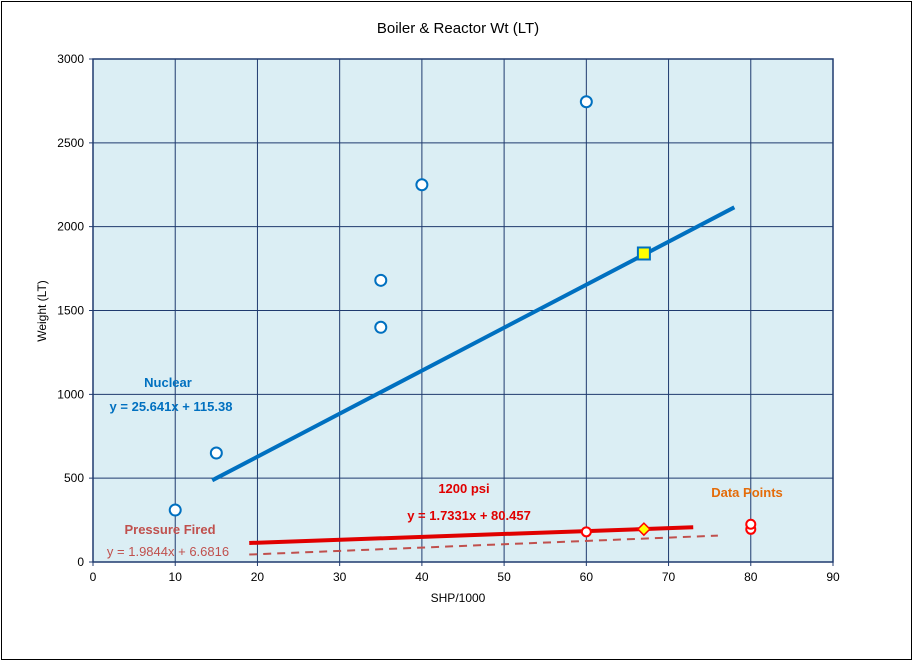  I want to click on pressure-fired-label: Pressure Fired, so click(169, 529).